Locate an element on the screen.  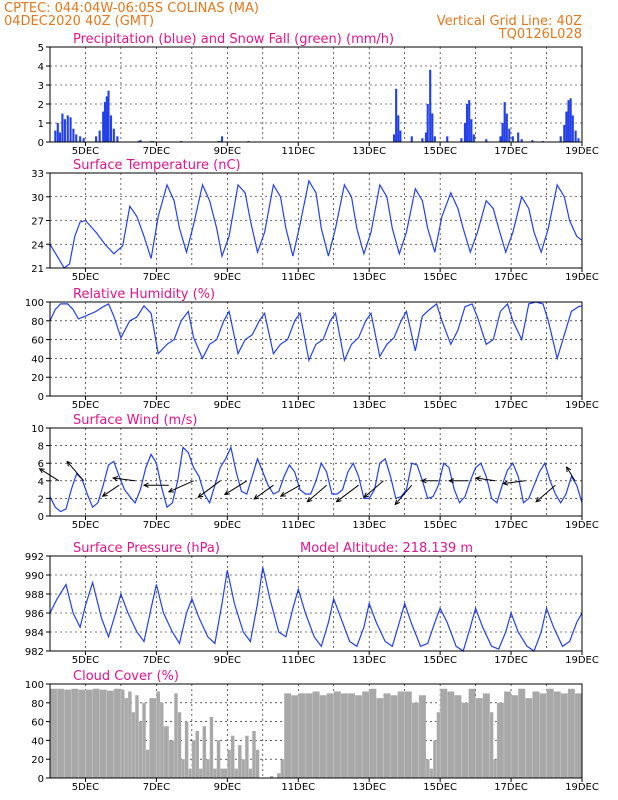
wind-frame is located at coordinates (316, 472).